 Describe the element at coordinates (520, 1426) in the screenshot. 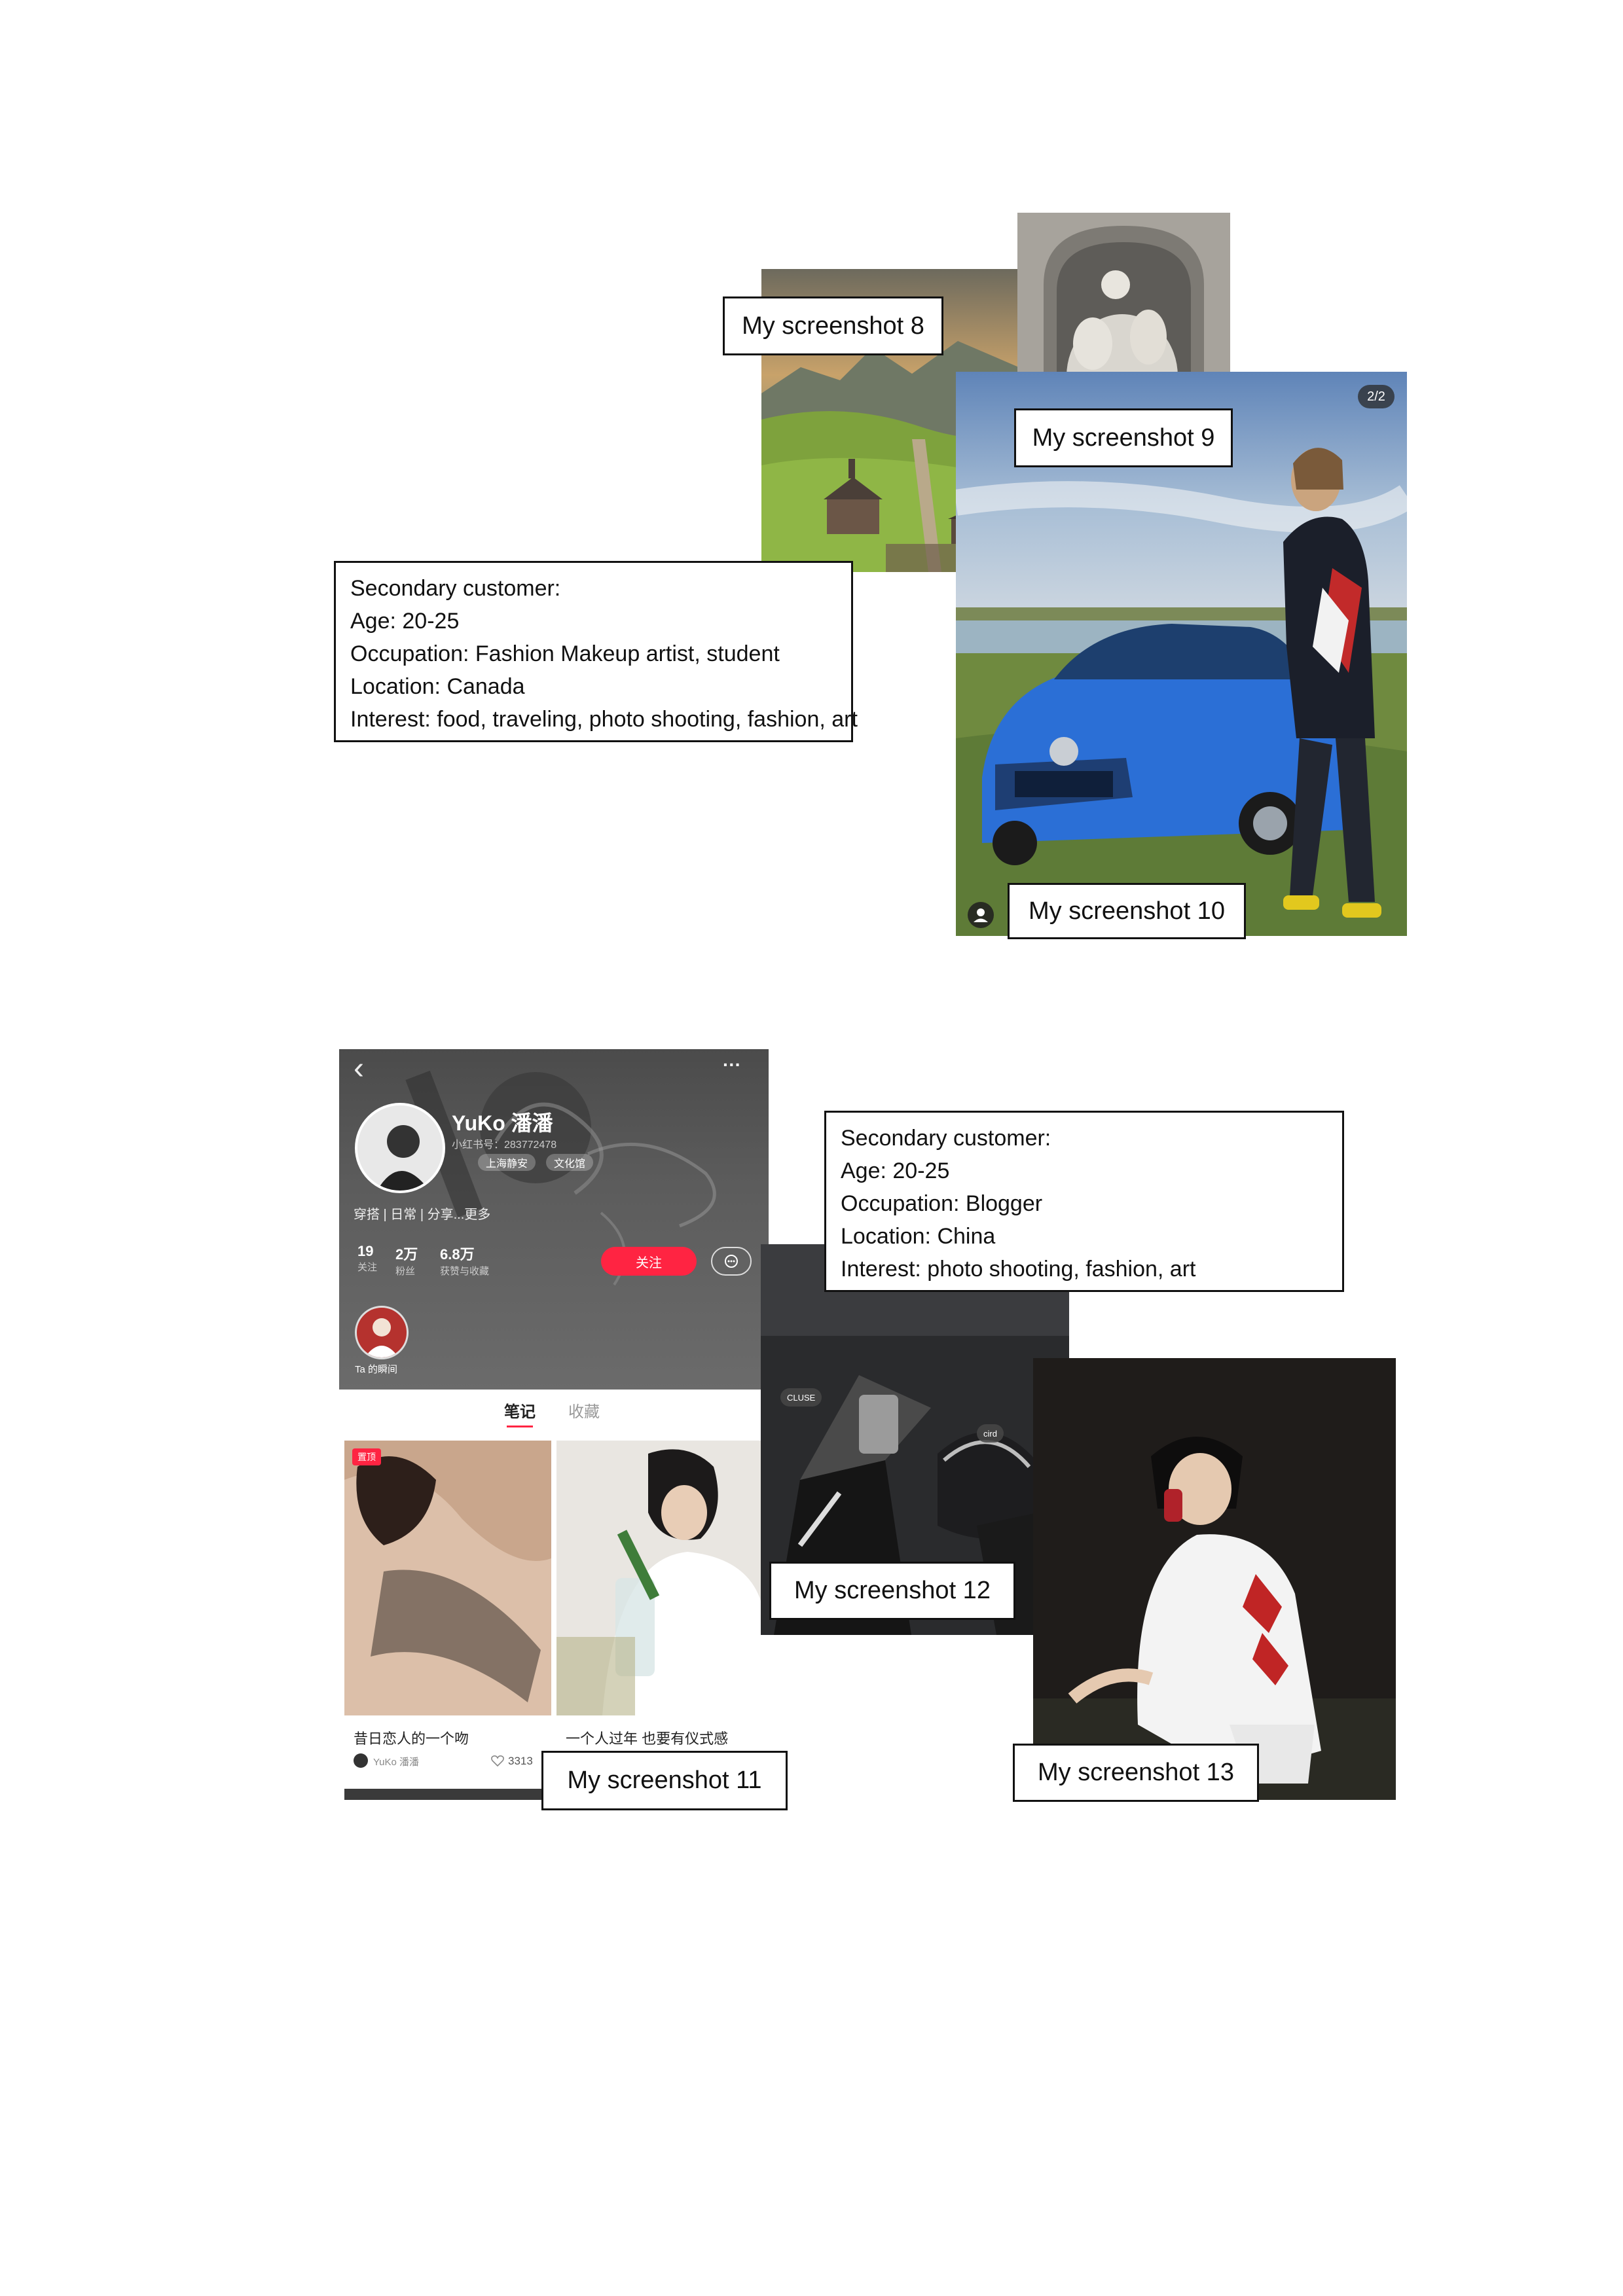

I see `tab-active-underline` at that location.